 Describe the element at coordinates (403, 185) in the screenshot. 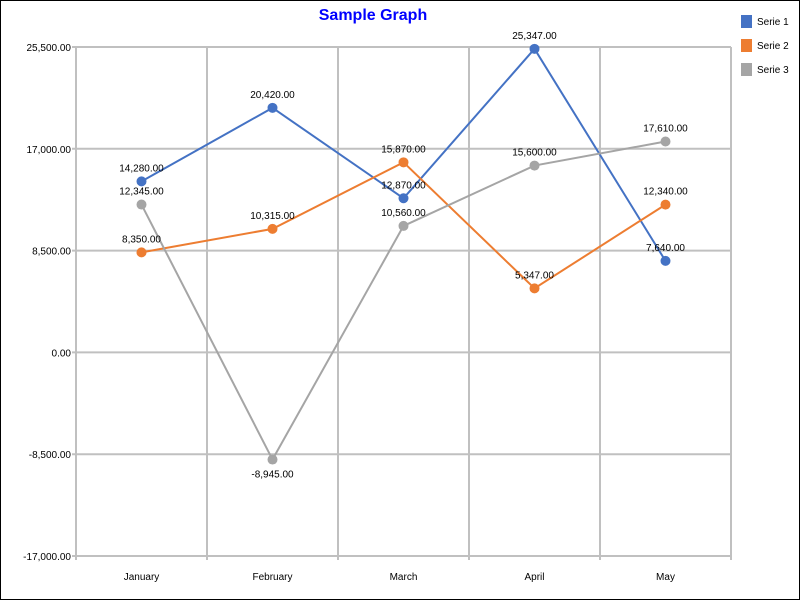

I see `data-label: 12,870.00` at that location.